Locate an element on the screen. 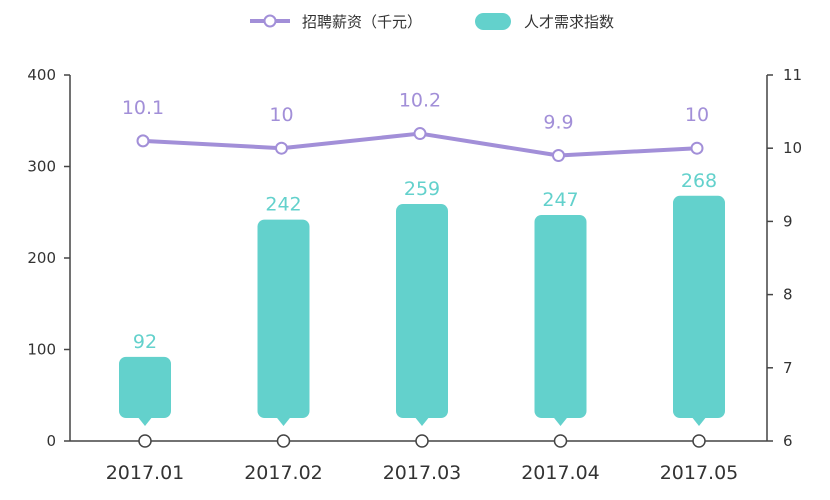 The width and height of the screenshot is (830, 500). line-value-label: 10.1 is located at coordinates (143, 108).